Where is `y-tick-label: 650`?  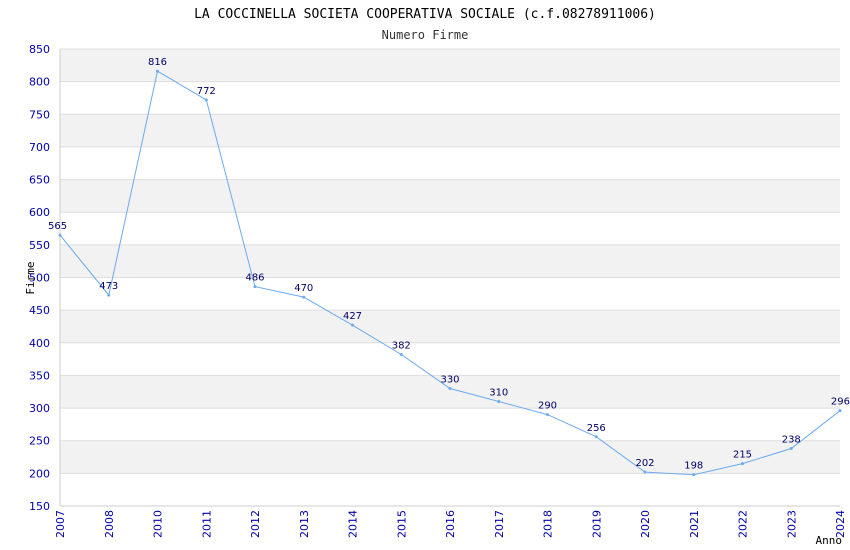
y-tick-label: 650 is located at coordinates (39, 180).